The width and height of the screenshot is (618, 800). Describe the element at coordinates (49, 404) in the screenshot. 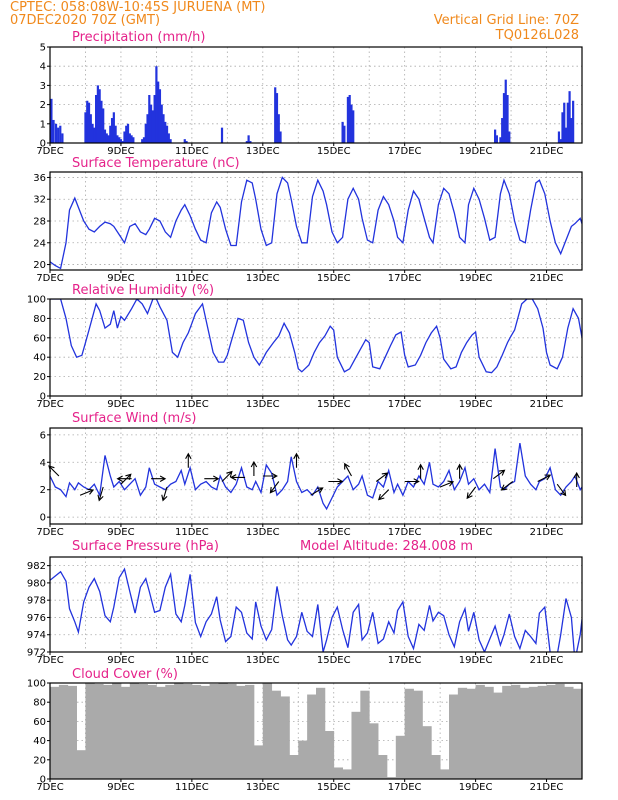

I see `rh-xtick-label: 7DEC` at that location.